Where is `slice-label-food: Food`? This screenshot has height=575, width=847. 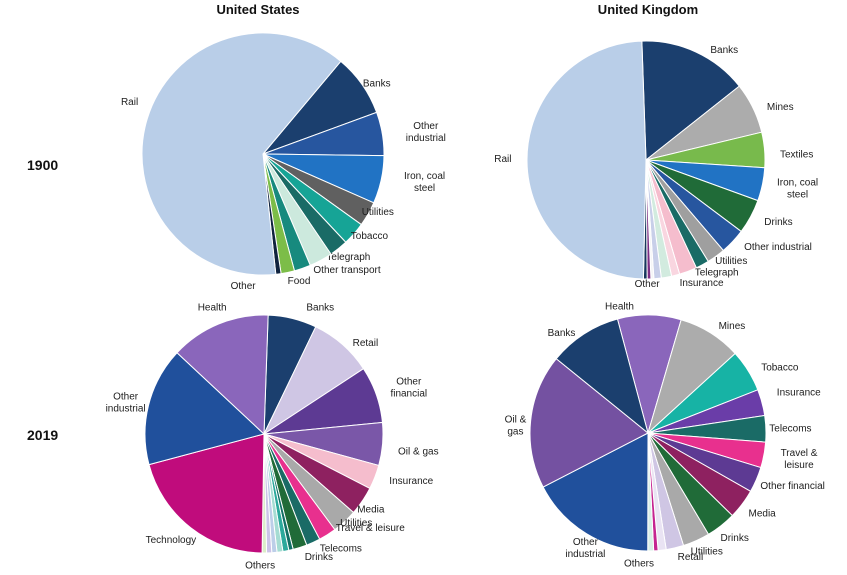 slice-label-food: Food is located at coordinates (299, 281).